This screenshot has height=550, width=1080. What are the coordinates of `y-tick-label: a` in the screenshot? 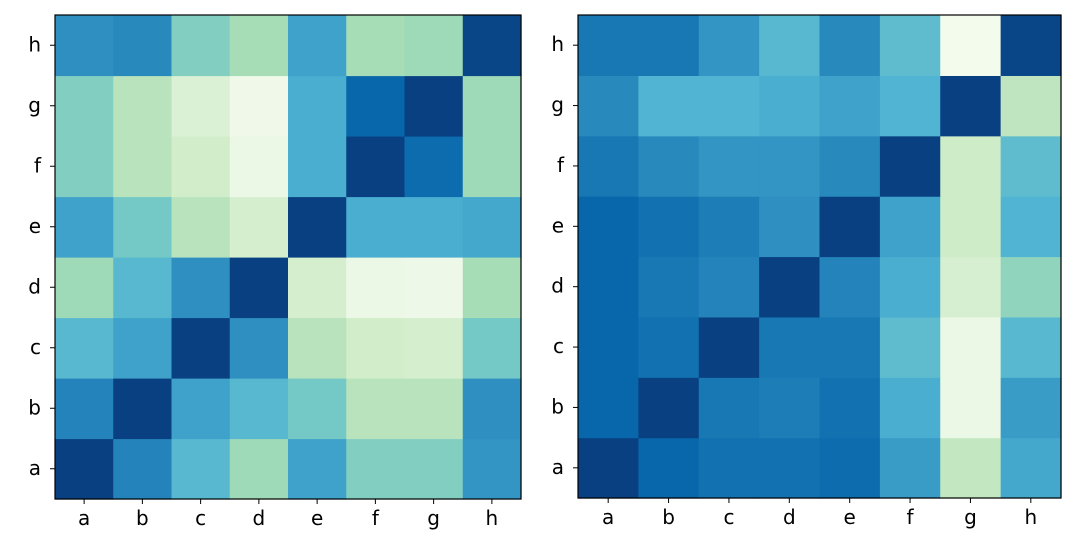 It's located at (558, 467).